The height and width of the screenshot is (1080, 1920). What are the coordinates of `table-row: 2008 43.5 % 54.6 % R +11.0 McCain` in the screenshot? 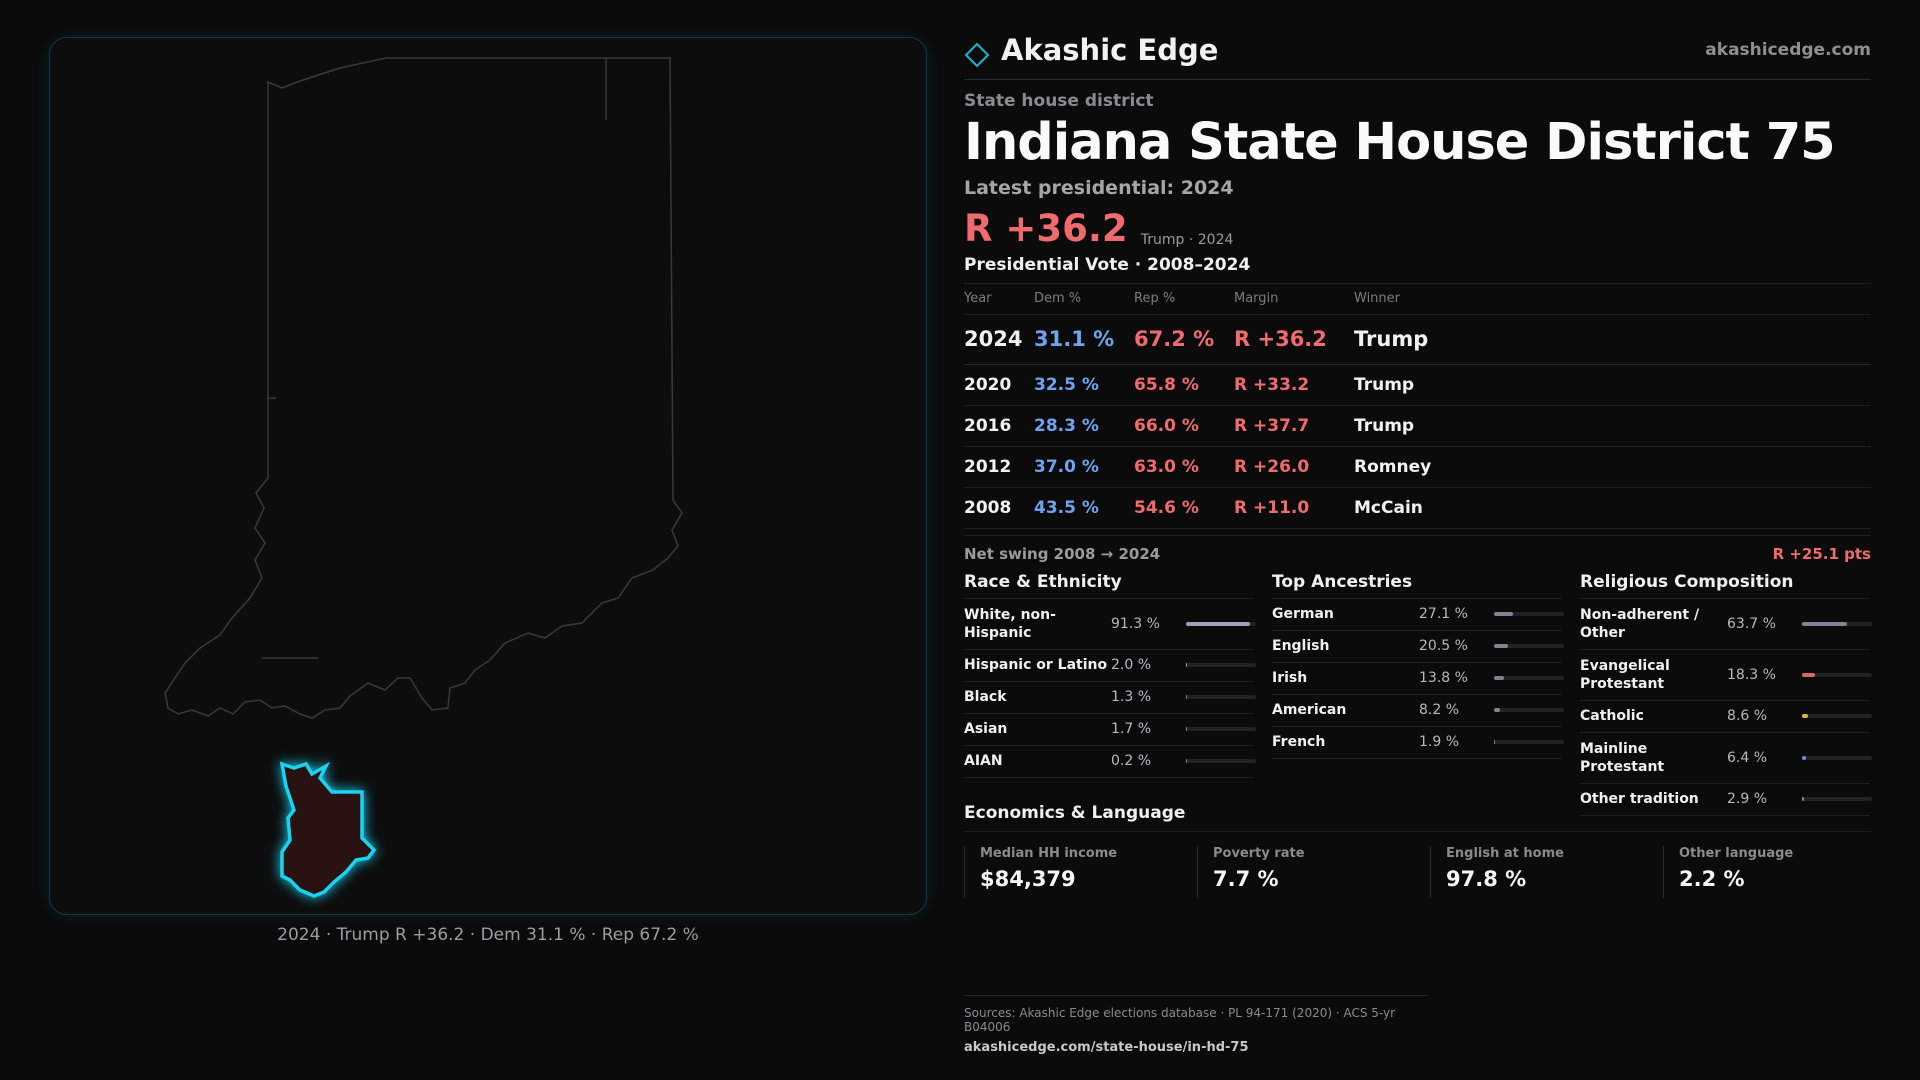 It's located at (1417, 508).